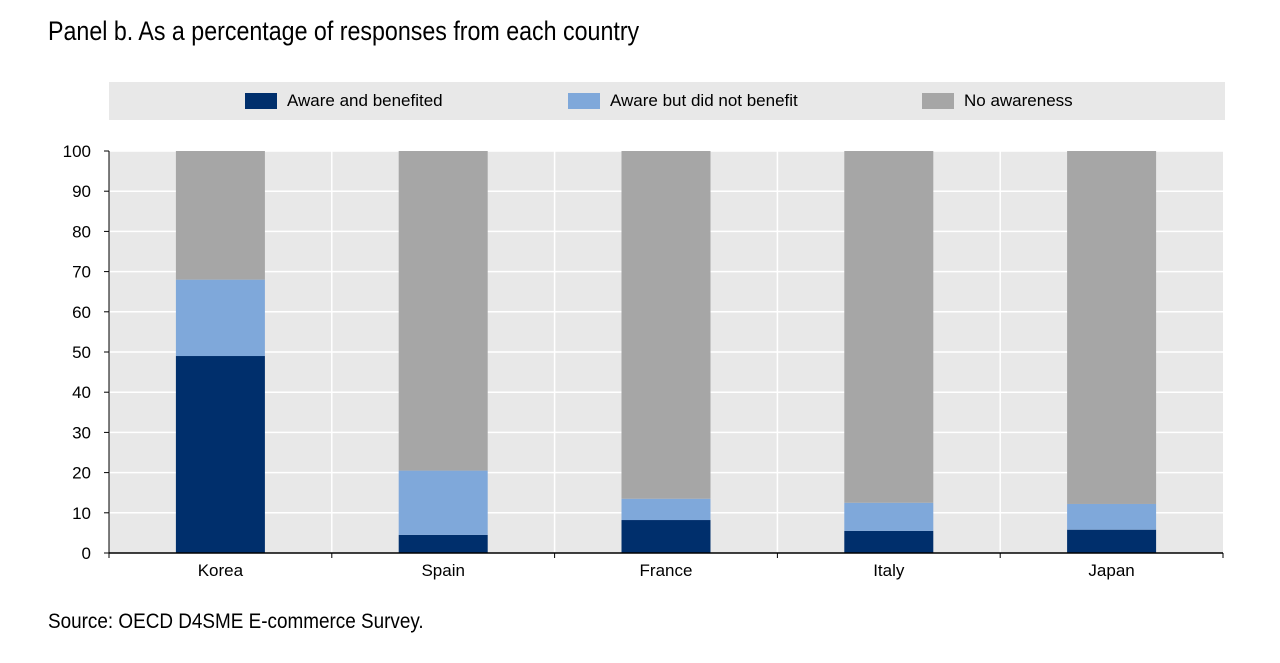 The image size is (1280, 663). Describe the element at coordinates (77, 151) in the screenshot. I see `y-tick-label: 100` at that location.